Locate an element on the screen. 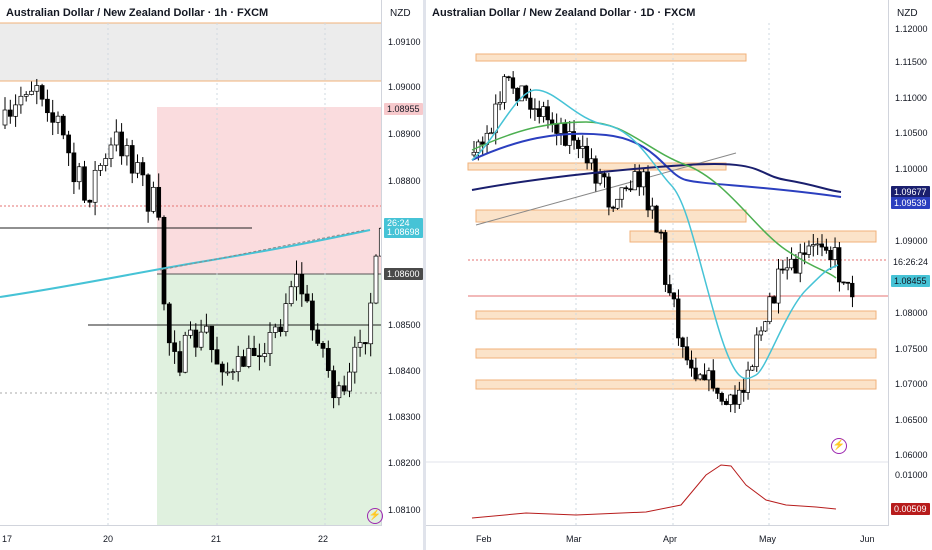  time-axis-1h: 17 20 21 22 is located at coordinates (191, 537).